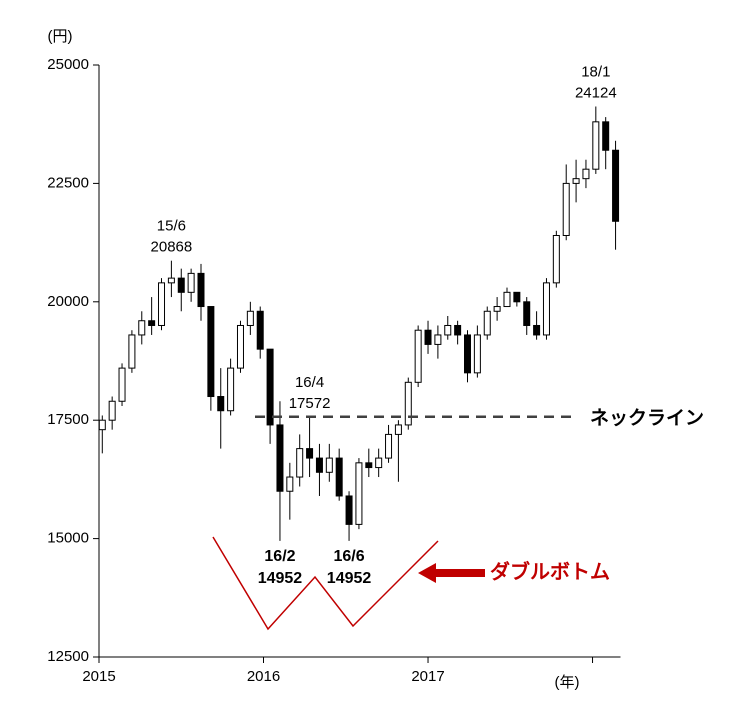  Describe the element at coordinates (68, 538) in the screenshot. I see `y-tick-label: 15000` at that location.